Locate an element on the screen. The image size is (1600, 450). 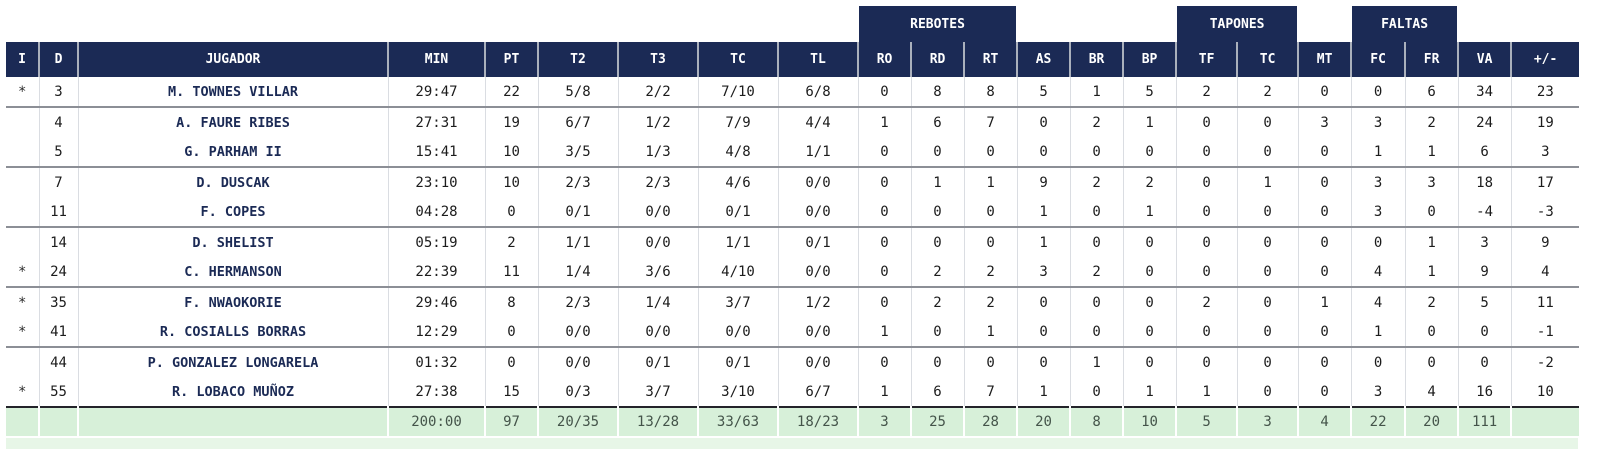
cell-plusminus: -2 is located at coordinates (1545, 362).